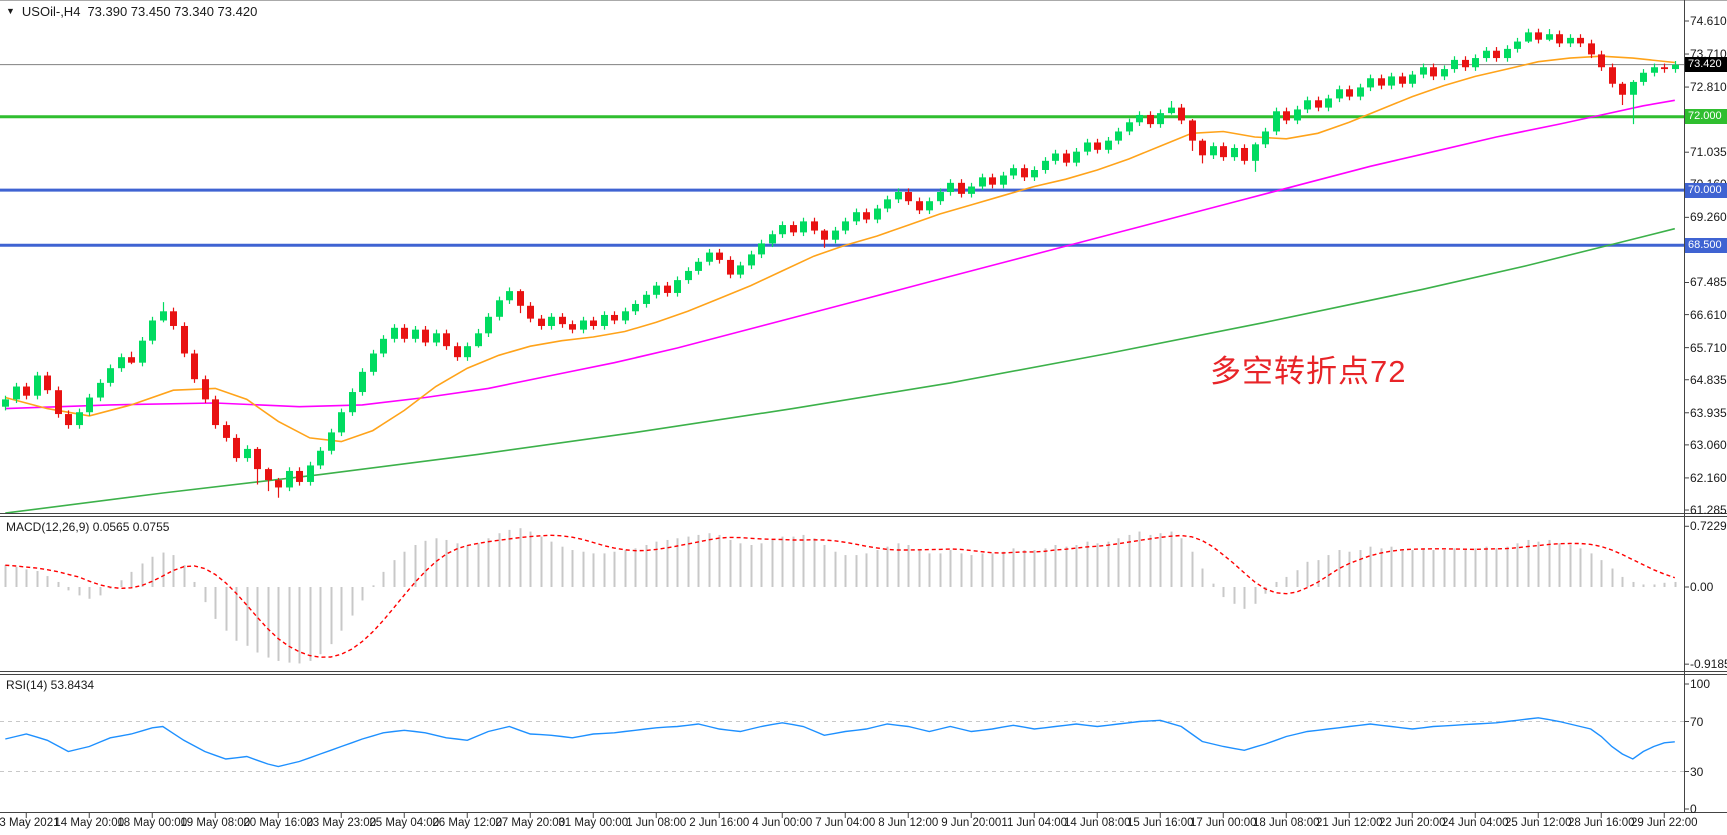 This screenshot has width=1727, height=835. What do you see at coordinates (172, 11) in the screenshot?
I see `ohlc-values: 73.390 73.450 73.340 73.420` at bounding box center [172, 11].